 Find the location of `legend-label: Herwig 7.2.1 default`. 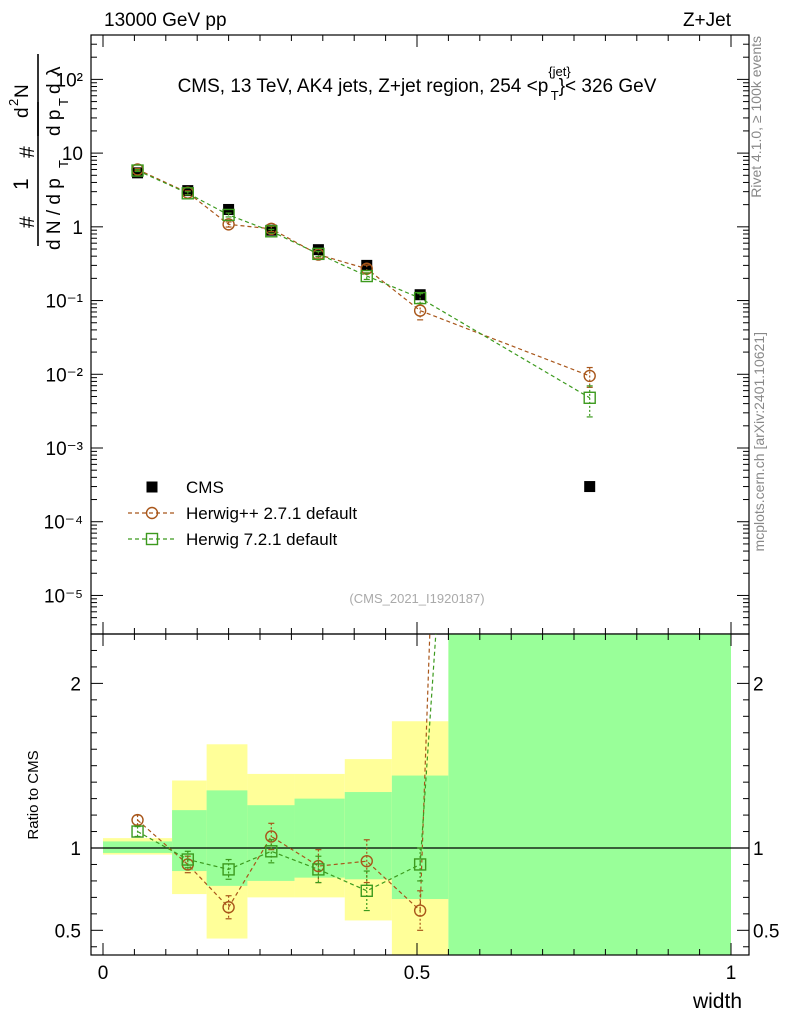

legend-label: Herwig 7.2.1 default is located at coordinates (261, 539).